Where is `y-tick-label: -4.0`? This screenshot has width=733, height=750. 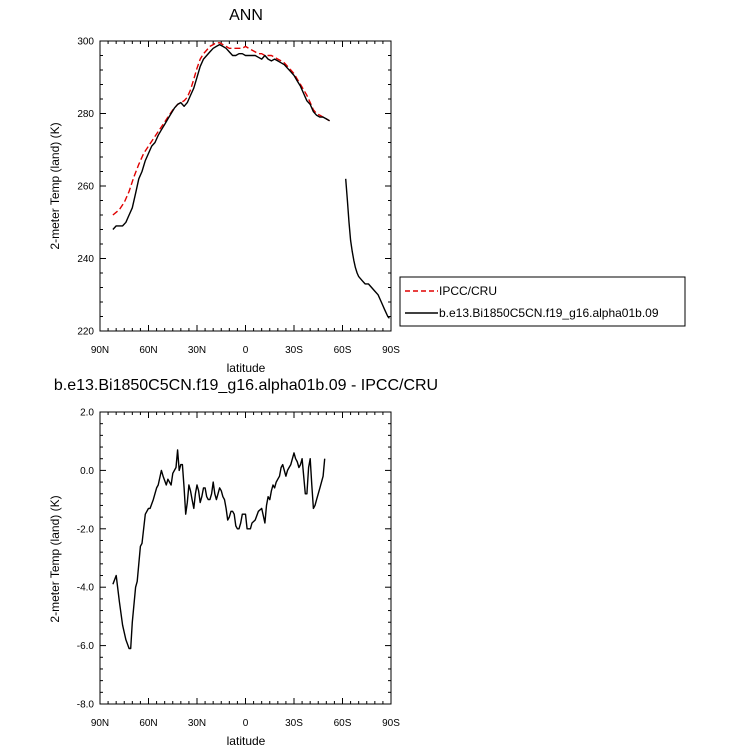 y-tick-label: -4.0 is located at coordinates (86, 588).